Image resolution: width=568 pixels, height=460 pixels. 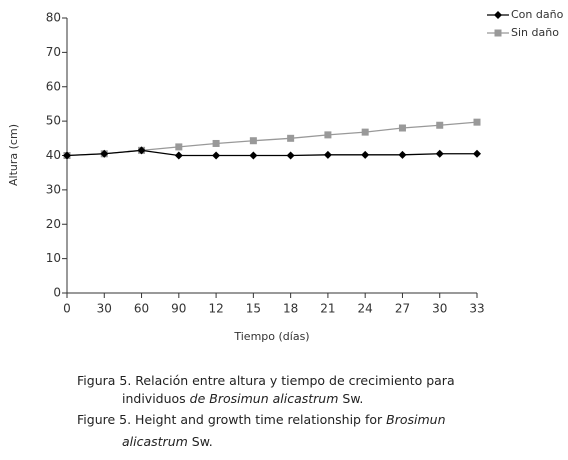 I want to click on caption-text: Brosimun, so click(x=415, y=419).